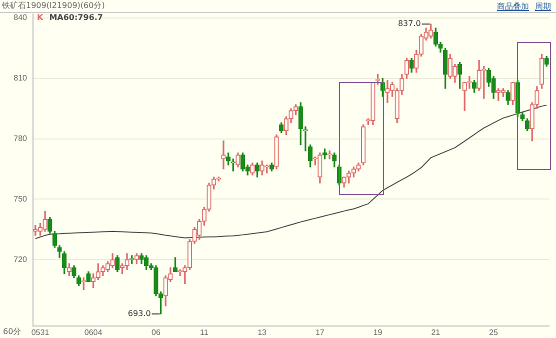 Image resolution: width=556 pixels, height=338 pixels. What do you see at coordinates (21, 139) in the screenshot?
I see `y-tick-label: 780` at bounding box center [21, 139].